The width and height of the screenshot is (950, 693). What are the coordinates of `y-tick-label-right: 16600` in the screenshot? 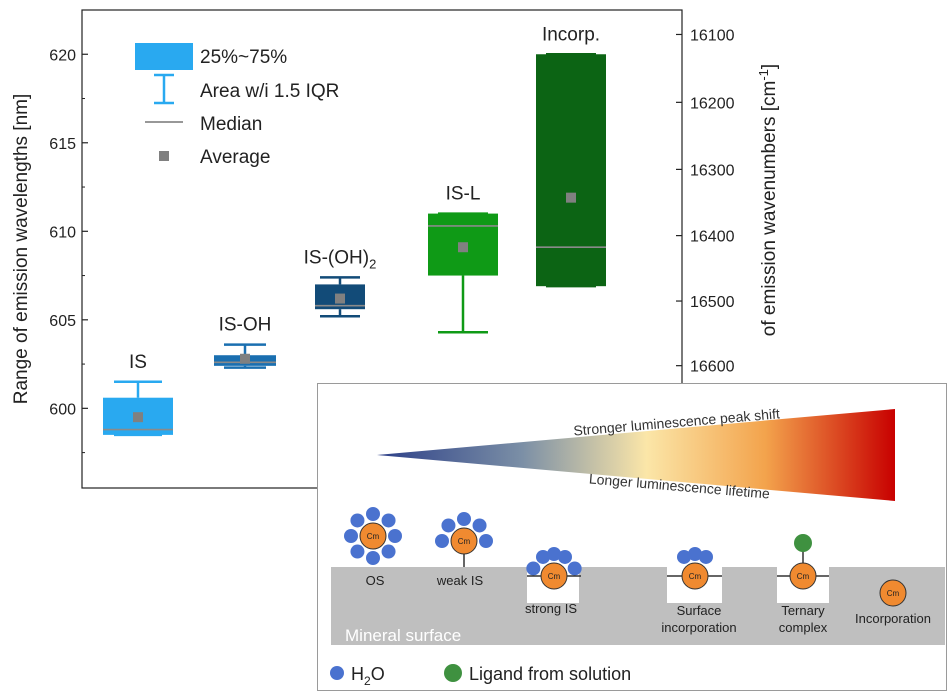 It's located at (712, 367).